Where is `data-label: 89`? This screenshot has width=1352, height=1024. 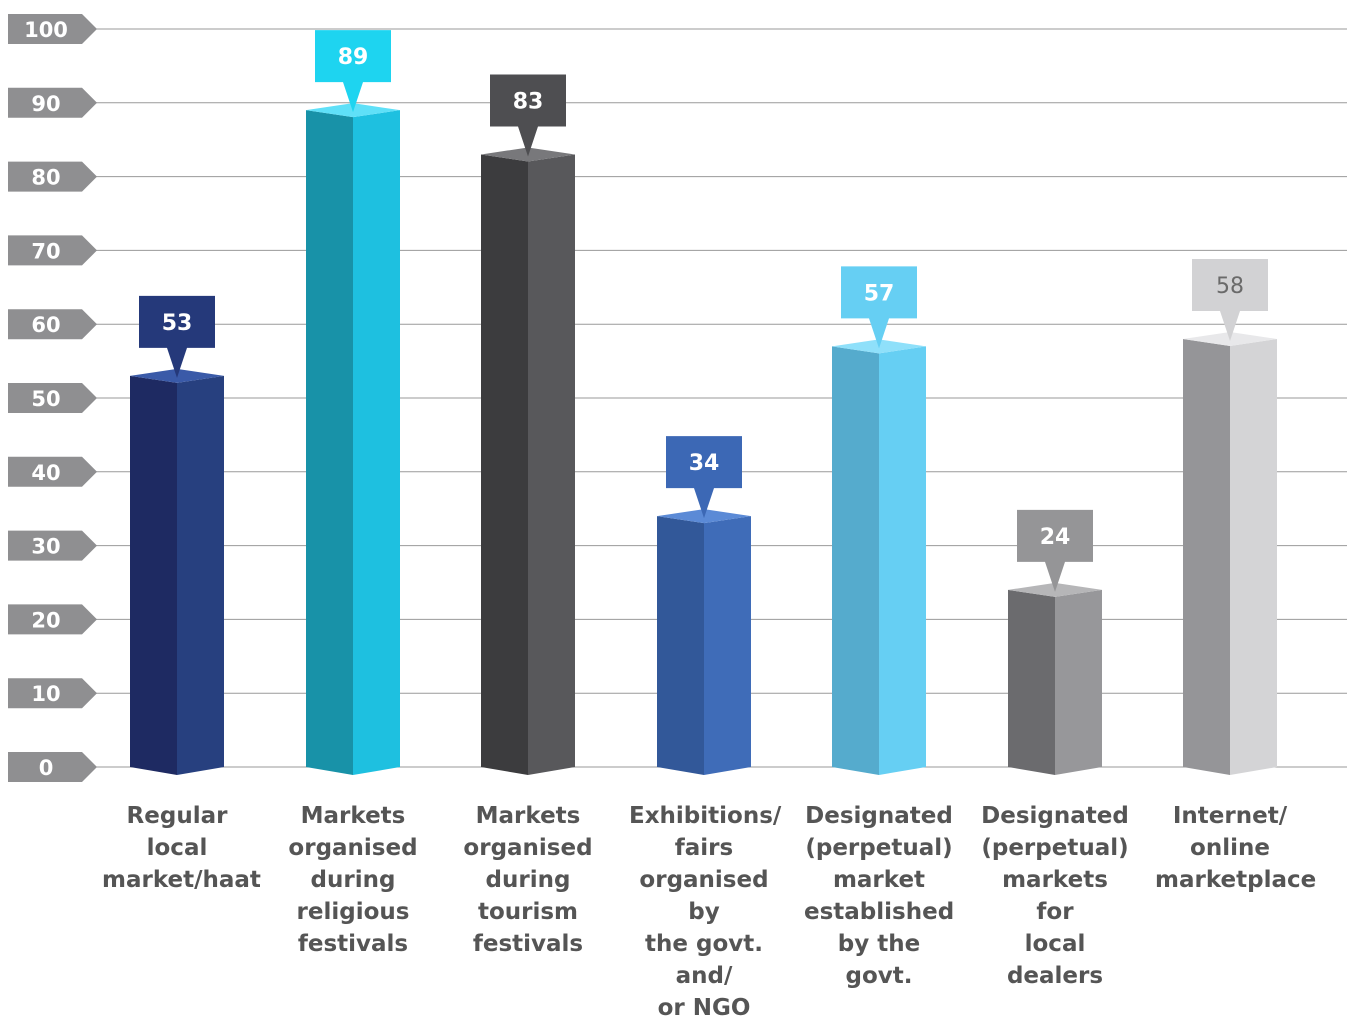
data-label: 89 is located at coordinates (353, 71).